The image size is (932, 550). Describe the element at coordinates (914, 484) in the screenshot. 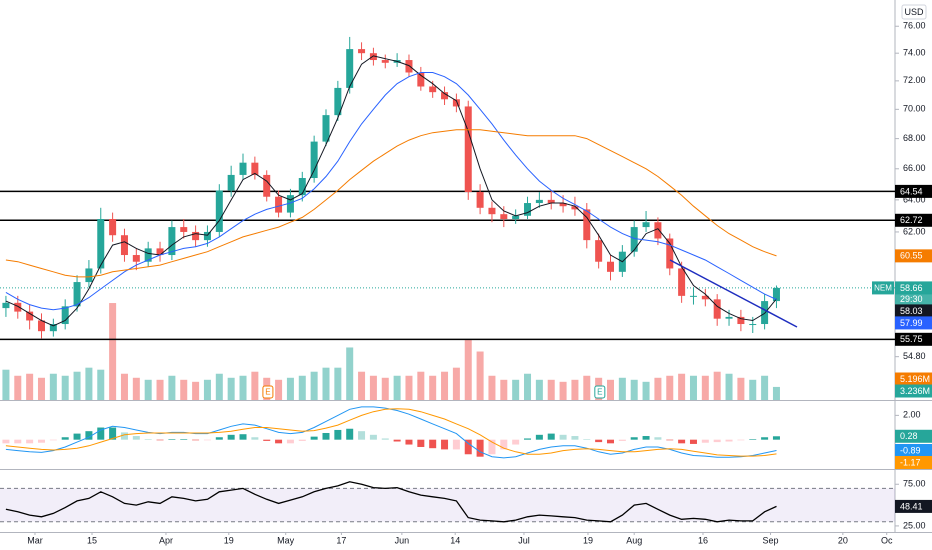

I see `rsi-y-tick-label: 75.00` at that location.